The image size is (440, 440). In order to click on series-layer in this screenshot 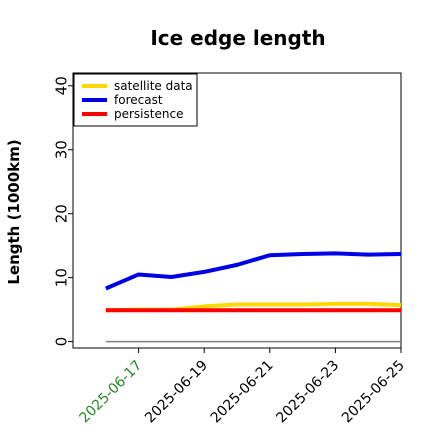, I will do `click(253, 297)`.